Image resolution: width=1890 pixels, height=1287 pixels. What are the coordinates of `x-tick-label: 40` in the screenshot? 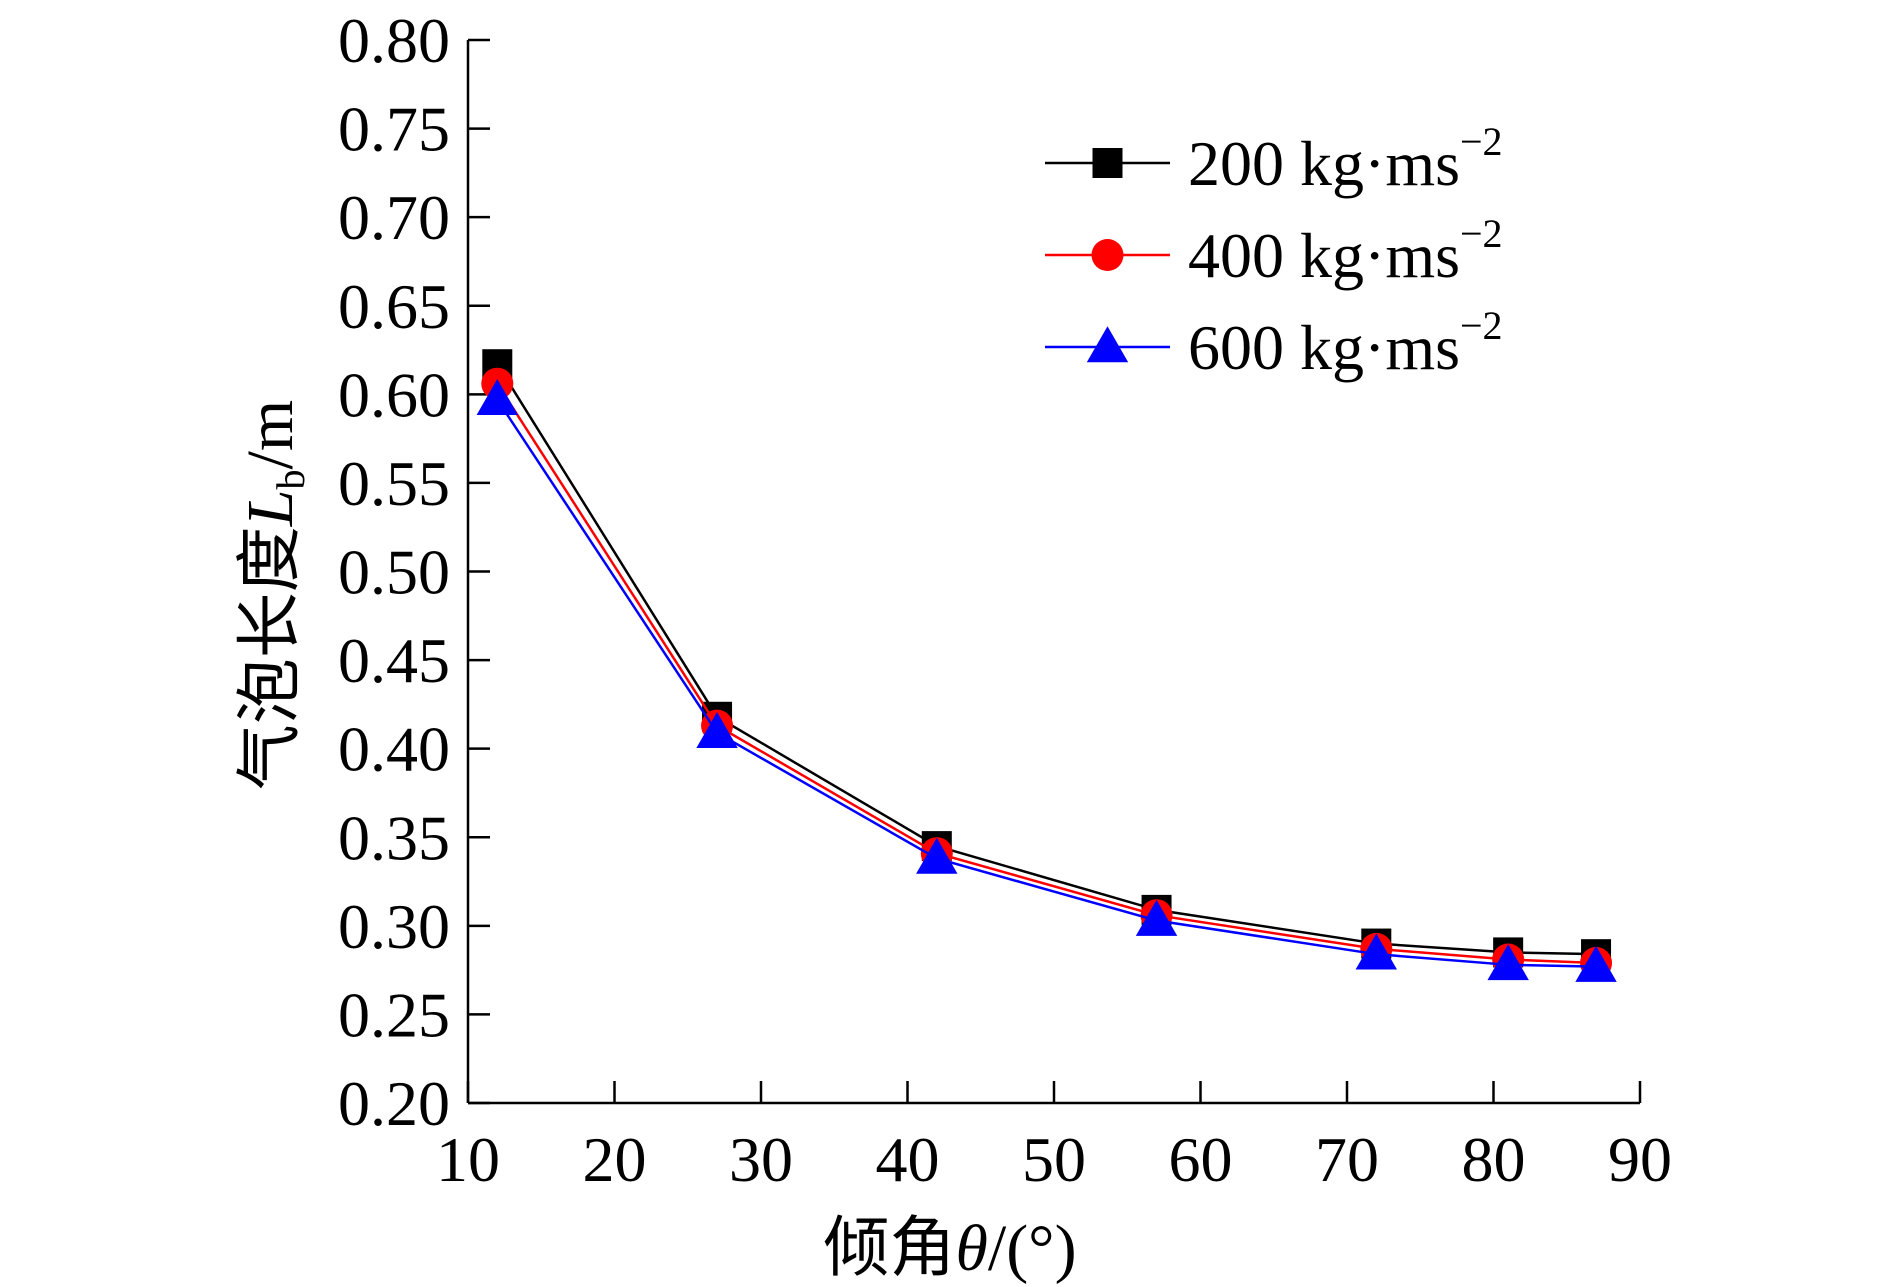 It's located at (908, 1159).